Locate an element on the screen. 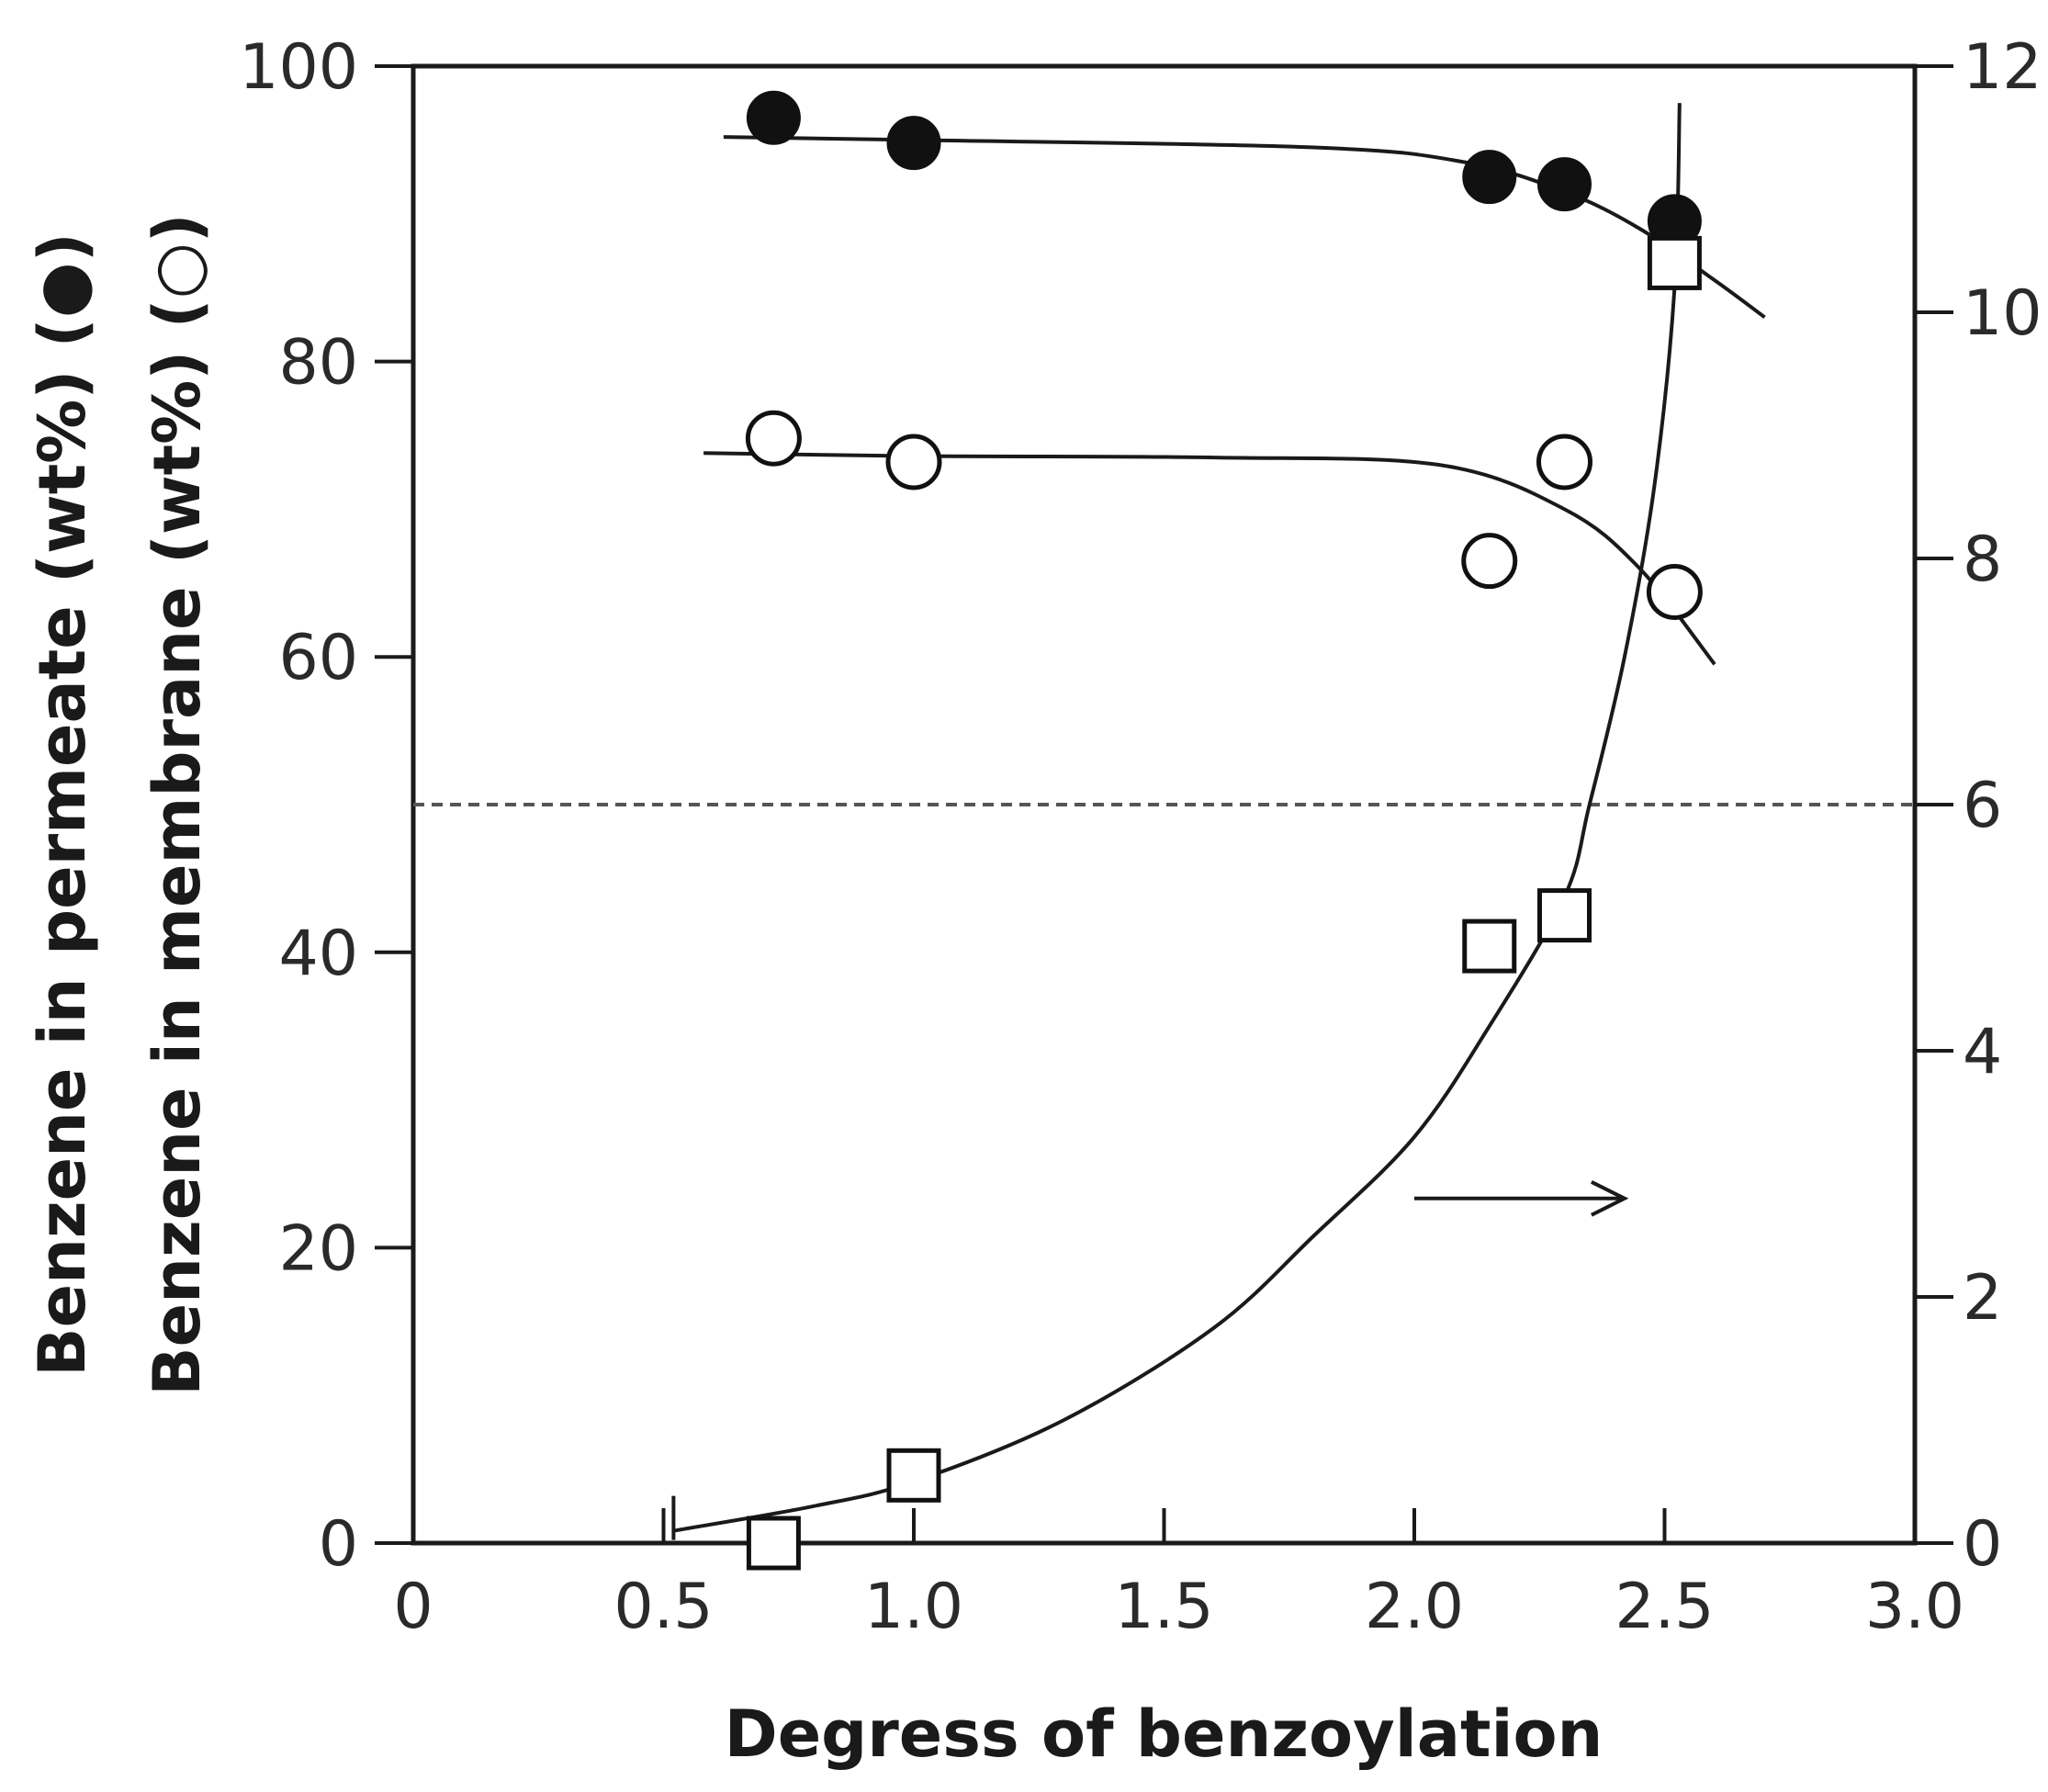 The image size is (2048, 1792). right-axis-arrow-head is located at coordinates (1610, 1198).